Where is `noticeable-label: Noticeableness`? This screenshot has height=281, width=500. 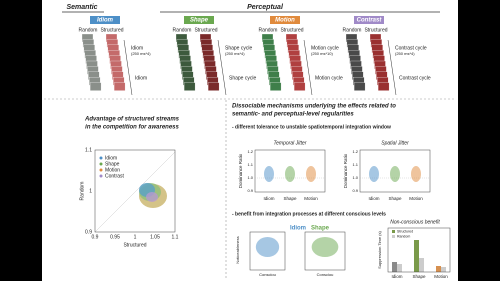
noticeable-label: Noticeableness is located at coordinates (237, 249).